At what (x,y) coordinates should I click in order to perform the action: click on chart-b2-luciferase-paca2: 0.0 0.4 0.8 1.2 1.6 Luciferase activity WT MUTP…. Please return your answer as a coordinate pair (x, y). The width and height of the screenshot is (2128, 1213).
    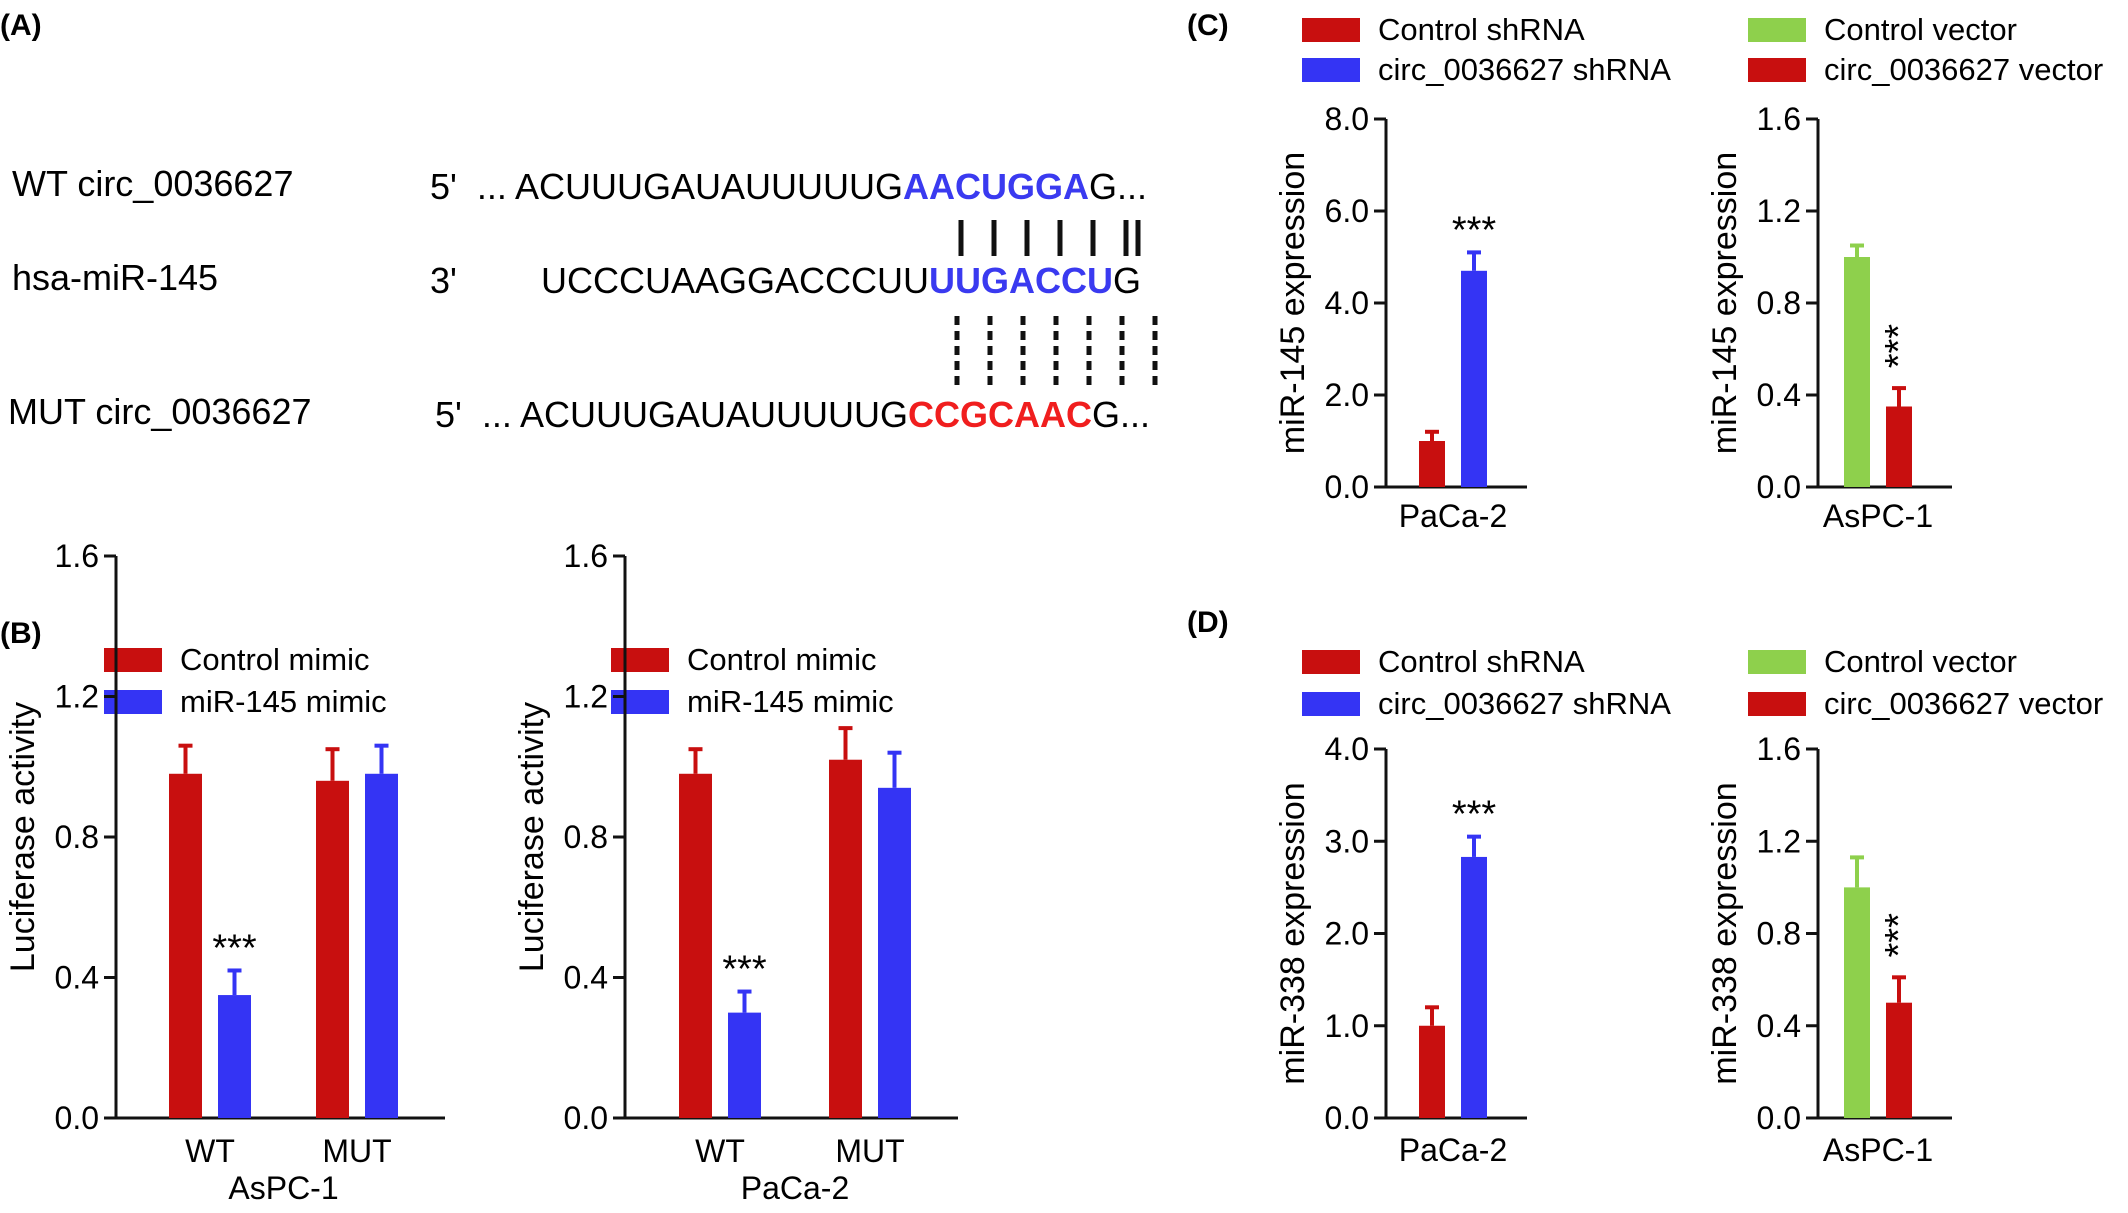
    Looking at the image, I should click on (735, 872).